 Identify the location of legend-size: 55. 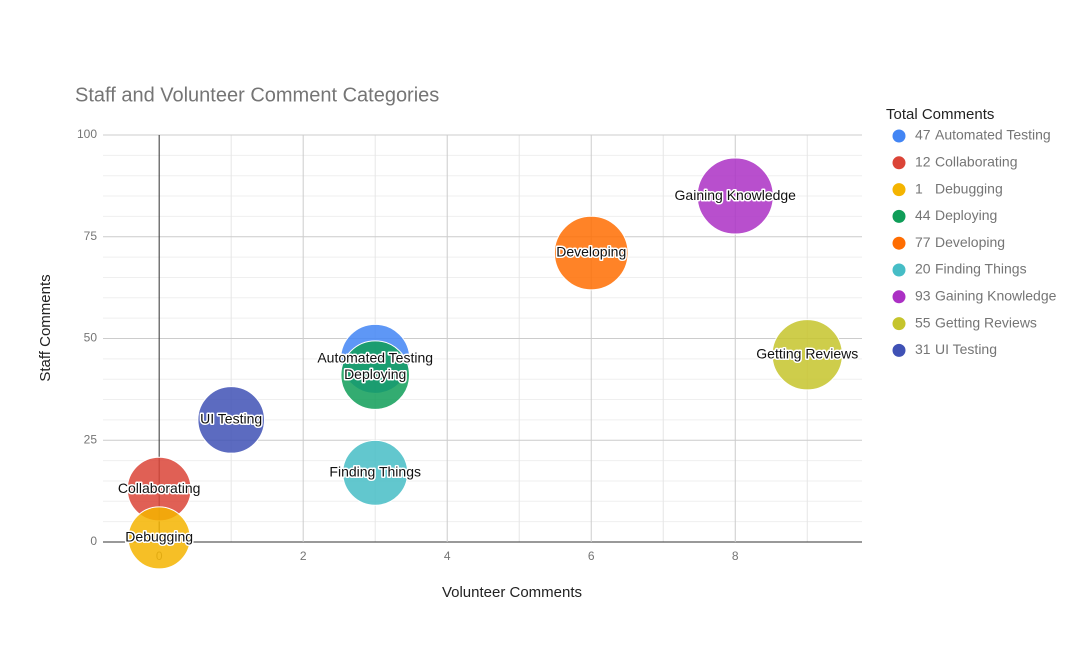
(923, 322).